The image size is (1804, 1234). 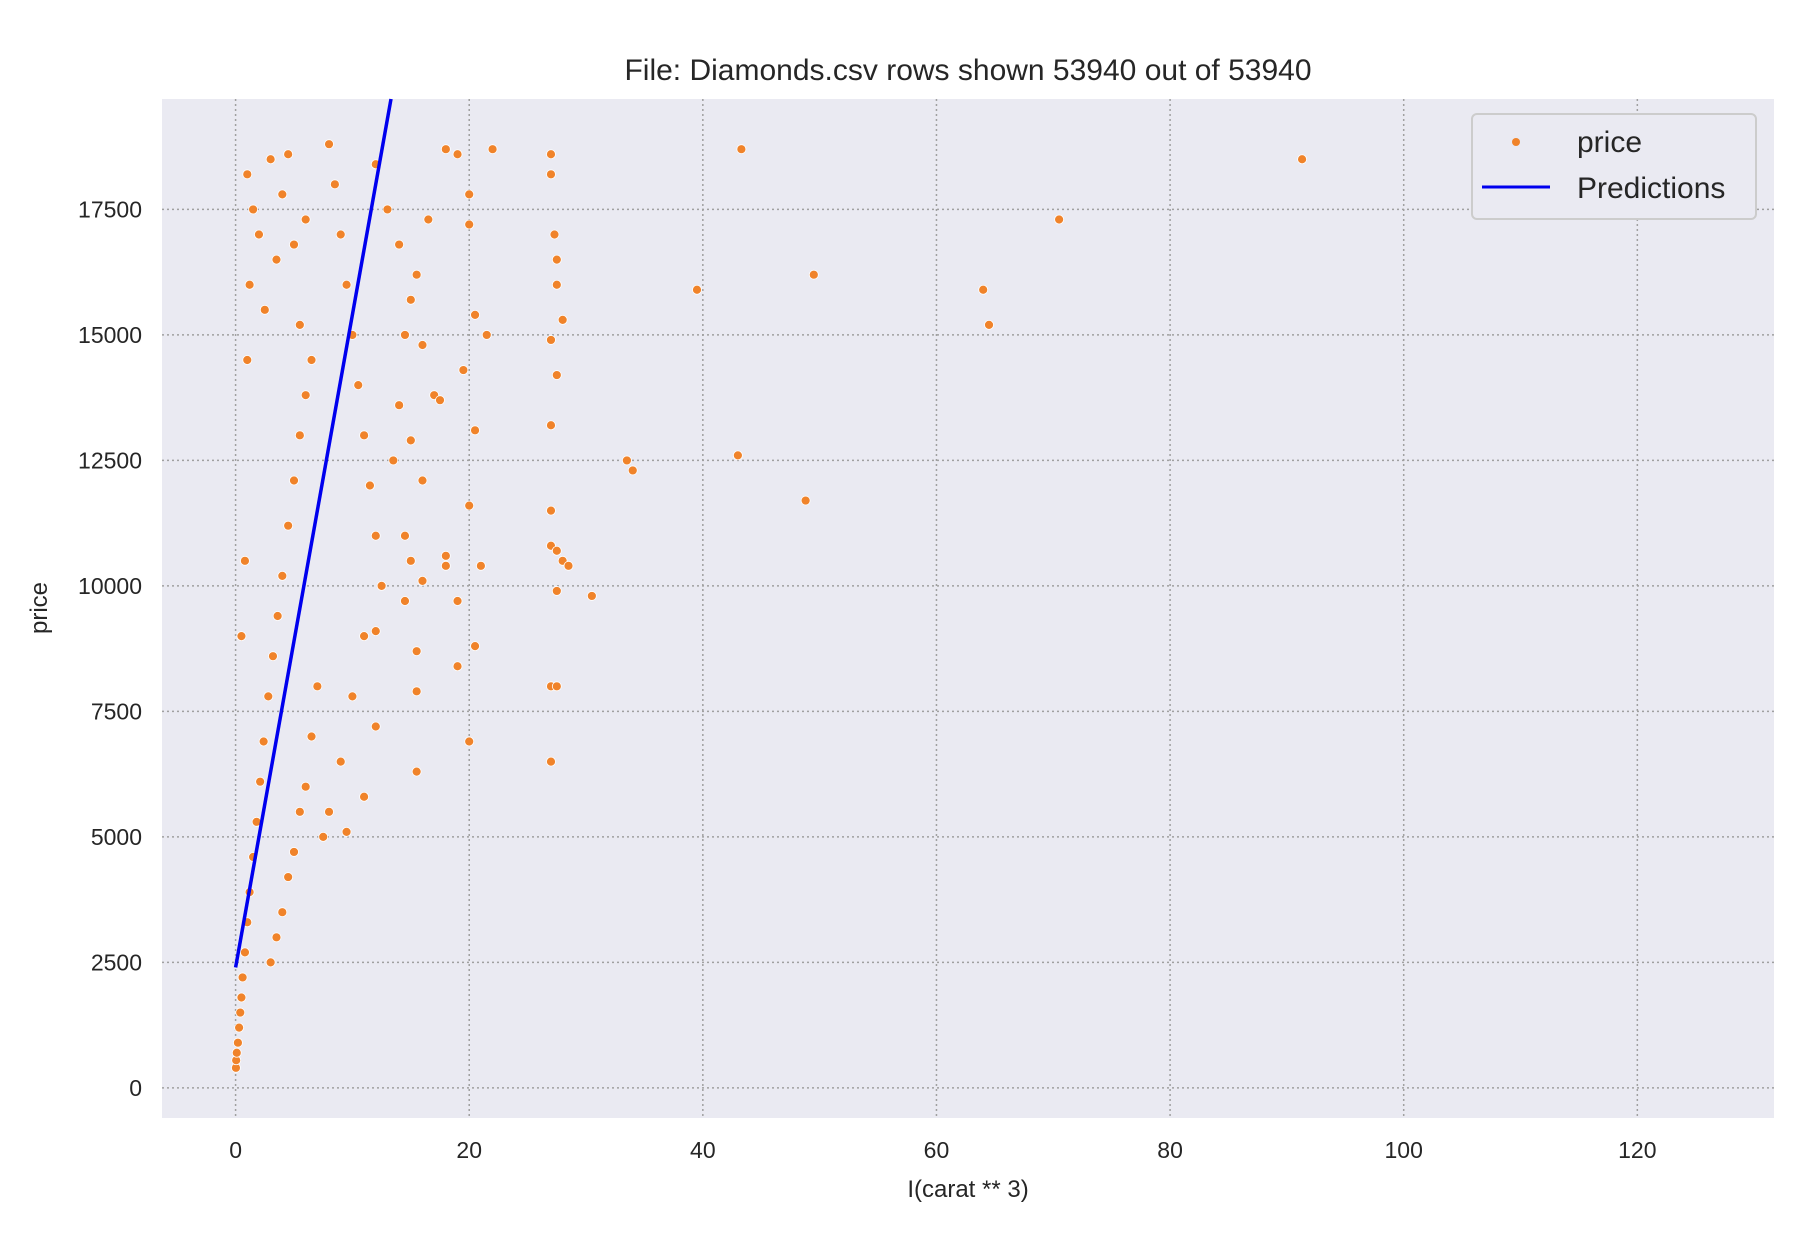 I want to click on x-tick-label: 20, so click(x=469, y=1150).